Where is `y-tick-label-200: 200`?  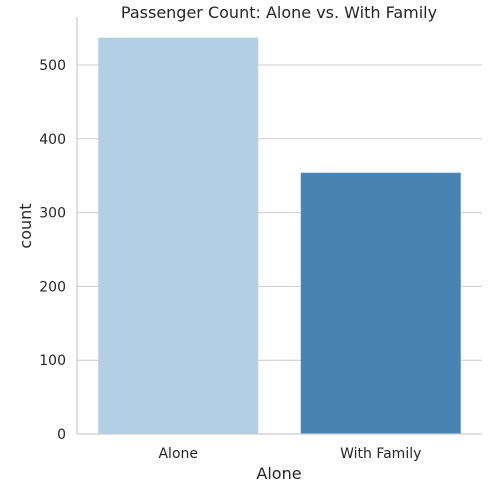
y-tick-label-200: 200 is located at coordinates (52, 287).